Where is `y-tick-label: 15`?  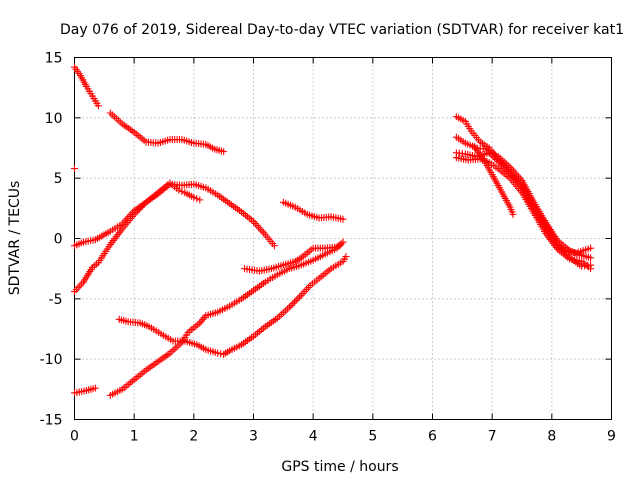
y-tick-label: 15 is located at coordinates (54, 59).